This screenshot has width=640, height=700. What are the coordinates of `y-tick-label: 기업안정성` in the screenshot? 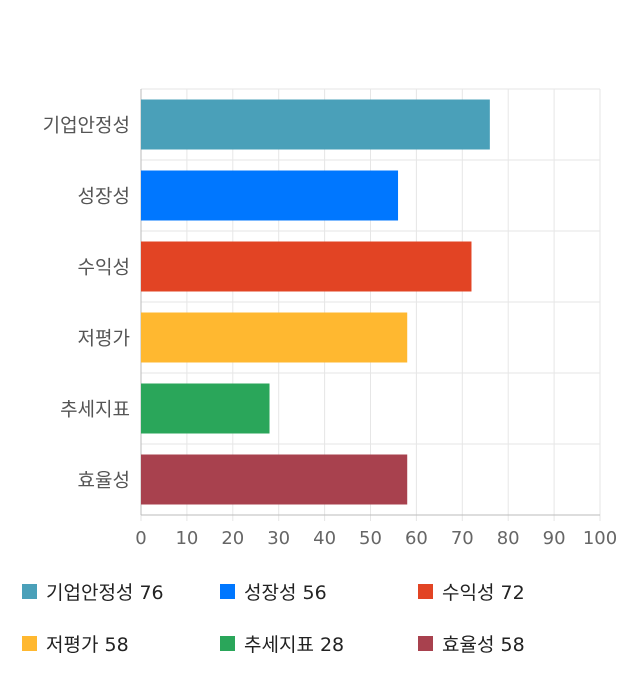 It's located at (86, 126).